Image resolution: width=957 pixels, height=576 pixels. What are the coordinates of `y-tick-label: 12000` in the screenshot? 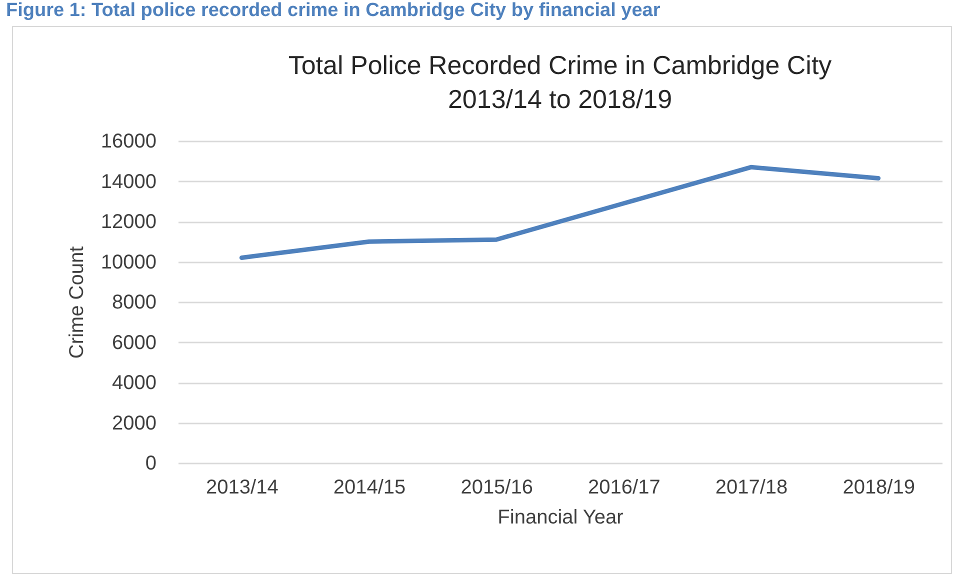 It's located at (128, 222).